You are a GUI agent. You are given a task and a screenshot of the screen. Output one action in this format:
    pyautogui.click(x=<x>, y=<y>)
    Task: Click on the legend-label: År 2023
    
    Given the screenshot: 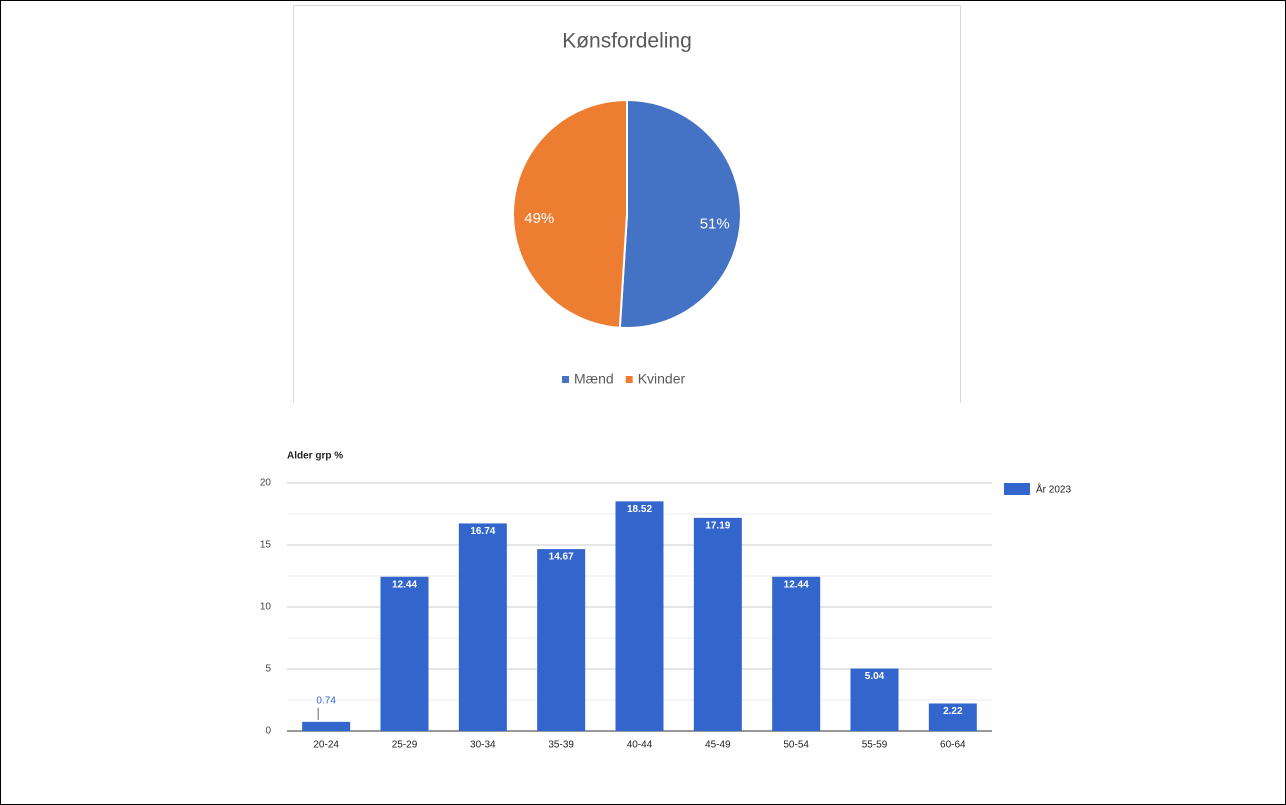 What is the action you would take?
    pyautogui.click(x=1053, y=489)
    